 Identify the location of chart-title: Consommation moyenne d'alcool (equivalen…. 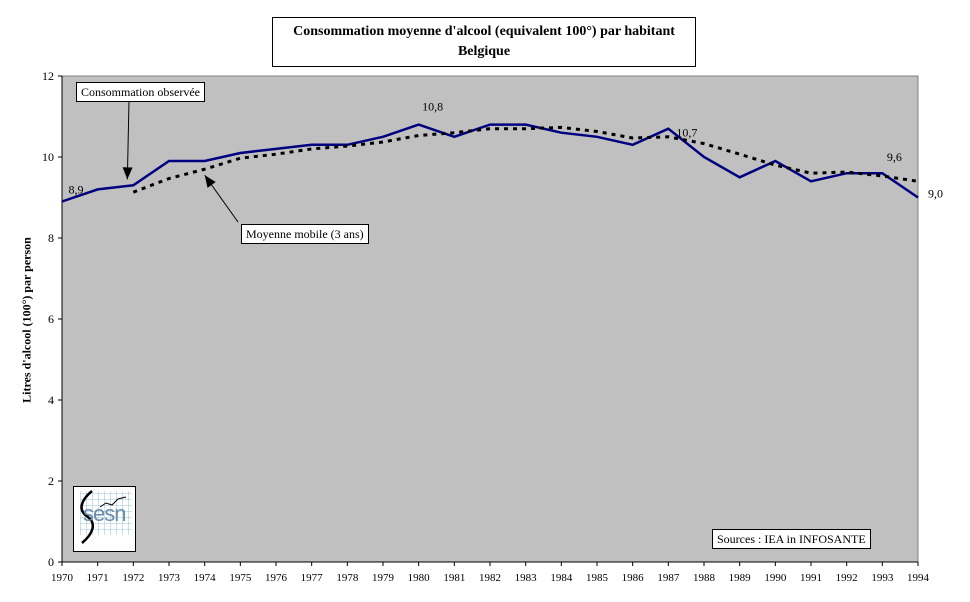
(484, 31).